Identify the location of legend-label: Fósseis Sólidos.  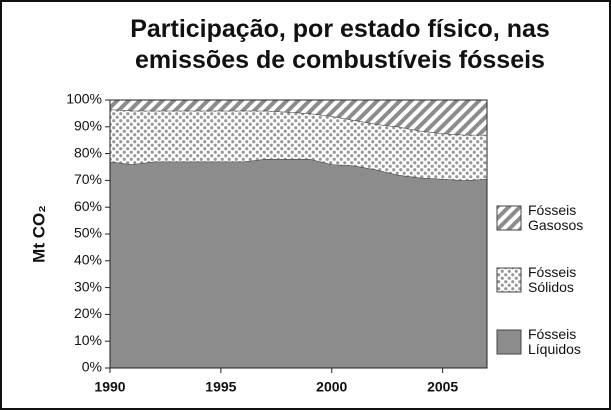
(552, 279).